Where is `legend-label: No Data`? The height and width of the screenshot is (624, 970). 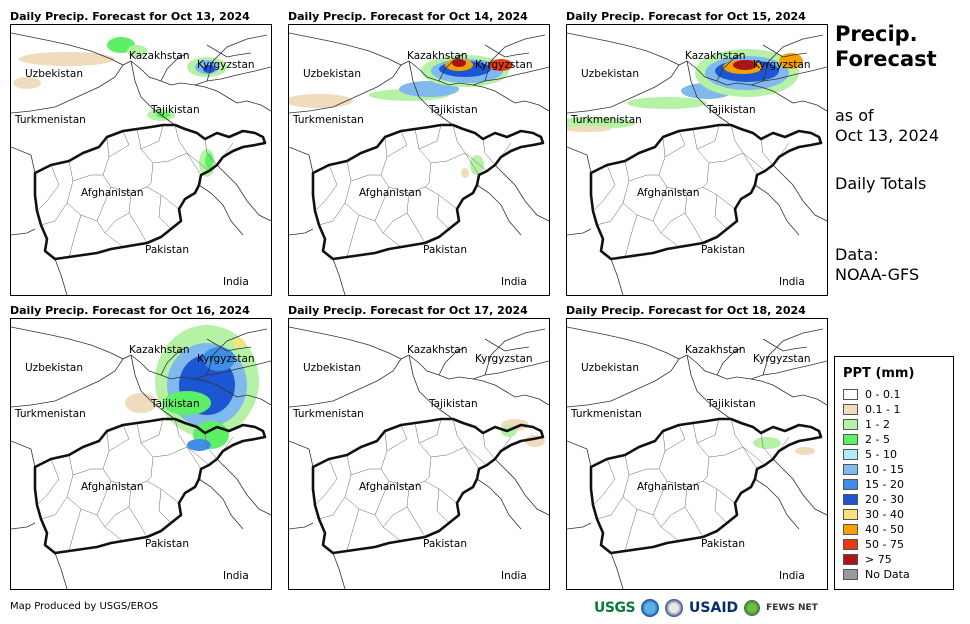
legend-label: No Data is located at coordinates (887, 574).